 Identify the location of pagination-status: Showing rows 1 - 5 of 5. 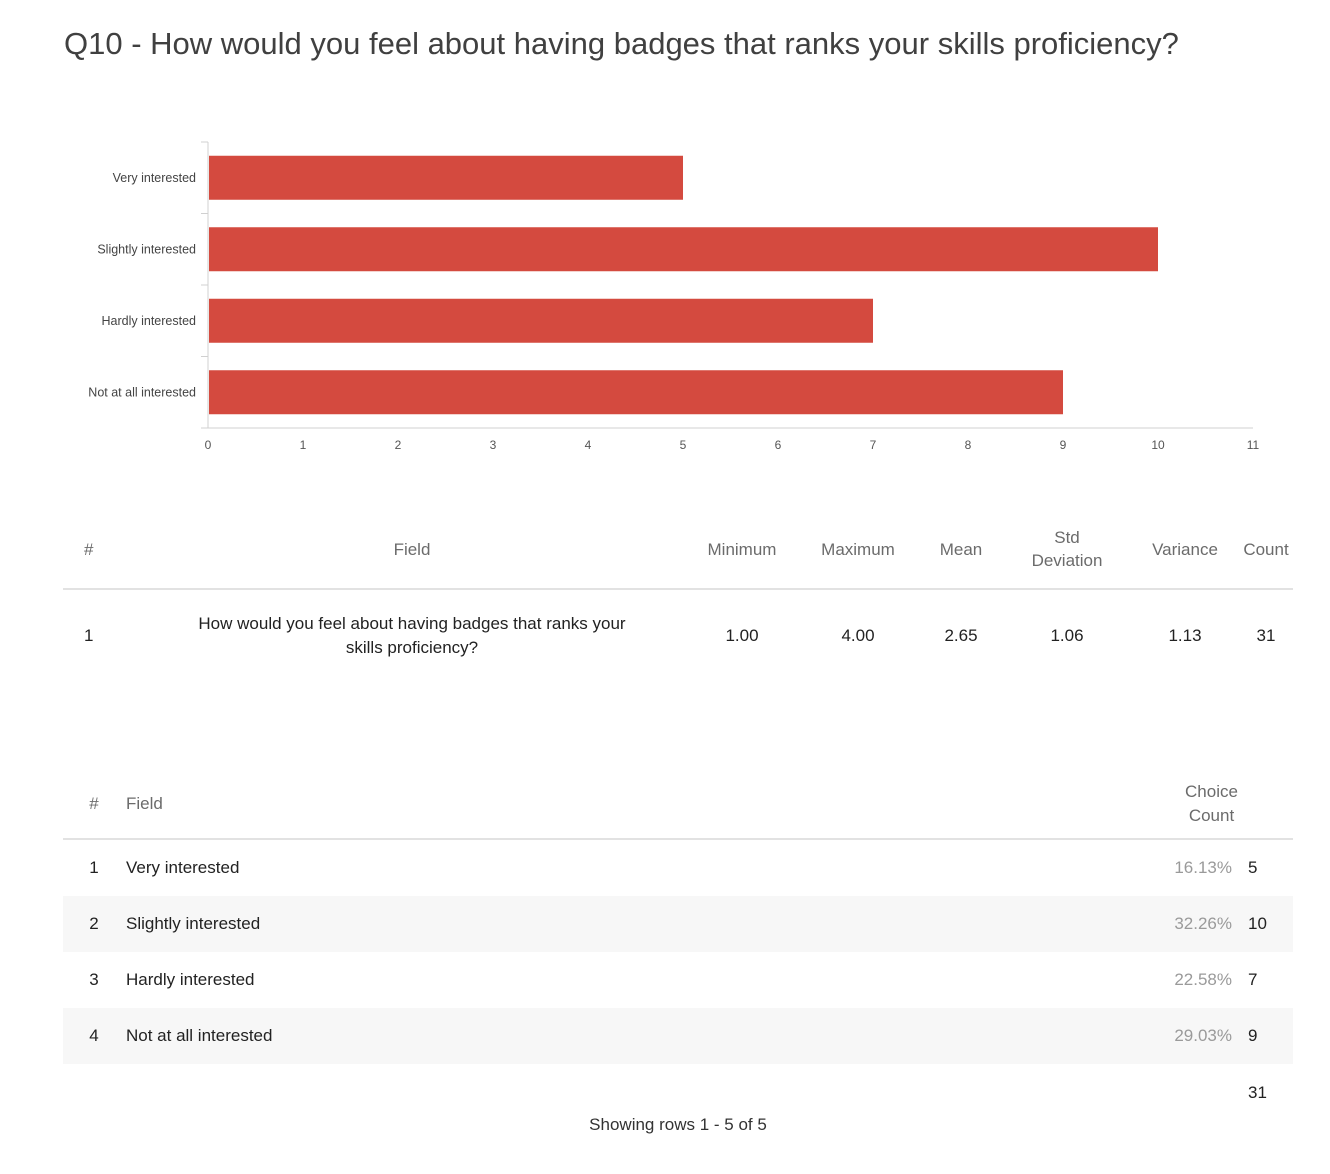
(678, 1124).